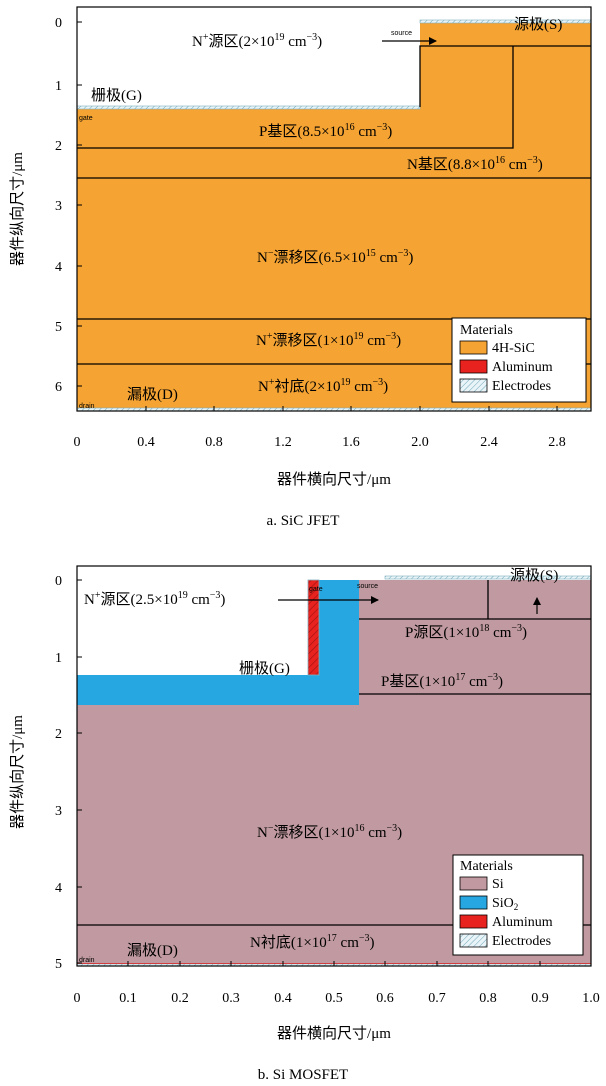 The height and width of the screenshot is (1086, 606). Describe the element at coordinates (513, 348) in the screenshot. I see `legend-item: 4H-SiC` at that location.